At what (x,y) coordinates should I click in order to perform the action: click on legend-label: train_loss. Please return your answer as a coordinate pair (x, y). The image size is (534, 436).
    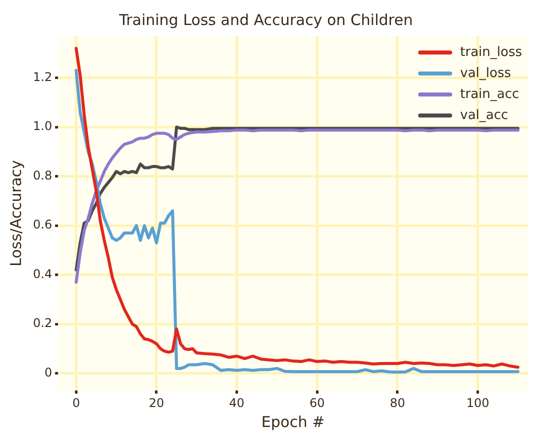
    Looking at the image, I should click on (491, 52).